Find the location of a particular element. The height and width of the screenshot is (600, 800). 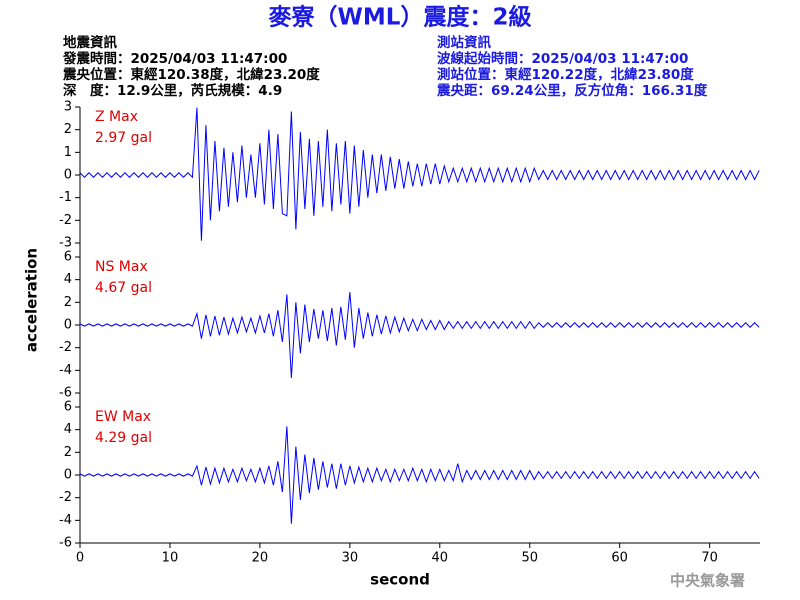

x-tick-label: 60 is located at coordinates (619, 558).